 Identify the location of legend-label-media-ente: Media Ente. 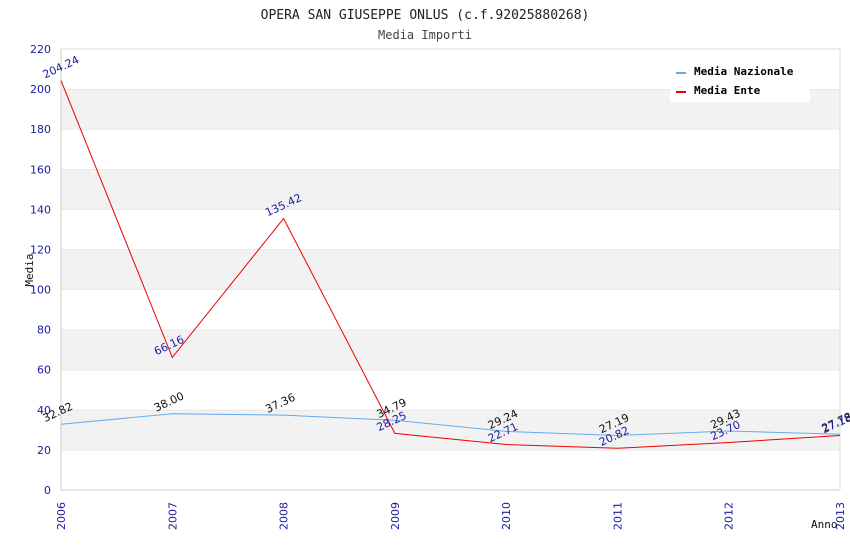
(727, 90).